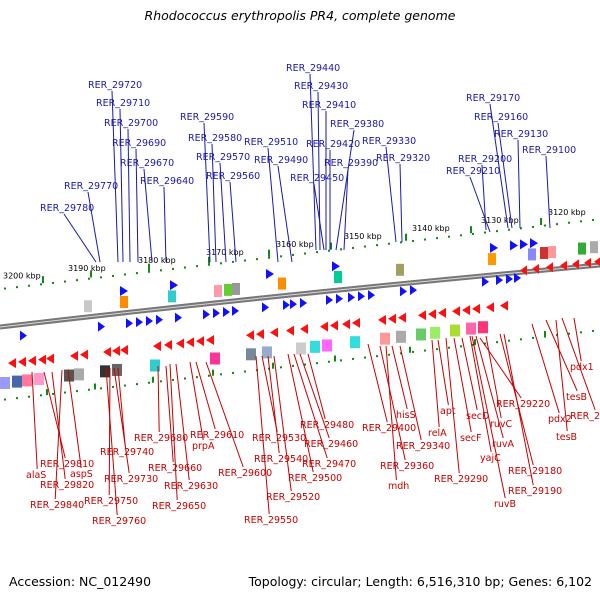 This screenshot has height=600, width=600. What do you see at coordinates (293, 497) in the screenshot?
I see `bottom-gene-label: RER_29520` at bounding box center [293, 497].